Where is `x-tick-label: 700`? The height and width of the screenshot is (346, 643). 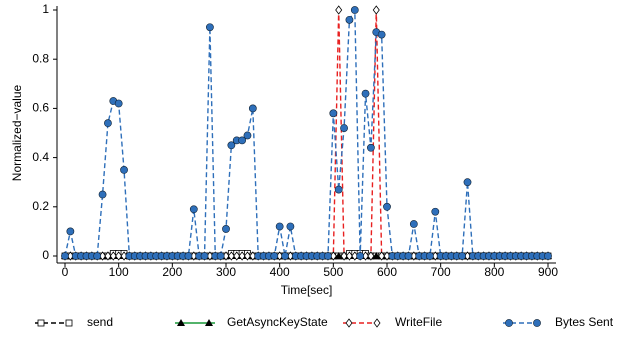 x-tick-label: 700 is located at coordinates (441, 272).